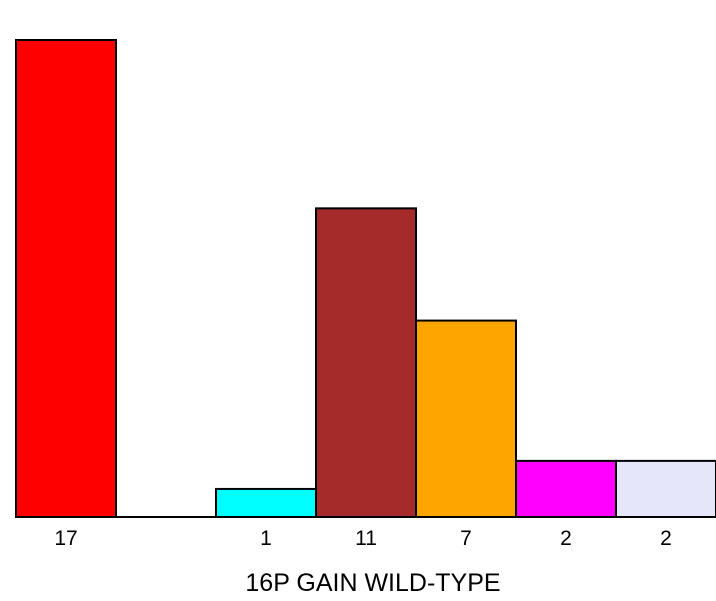 The width and height of the screenshot is (716, 601). What do you see at coordinates (366, 538) in the screenshot?
I see `bar-count-label-4: 11` at bounding box center [366, 538].